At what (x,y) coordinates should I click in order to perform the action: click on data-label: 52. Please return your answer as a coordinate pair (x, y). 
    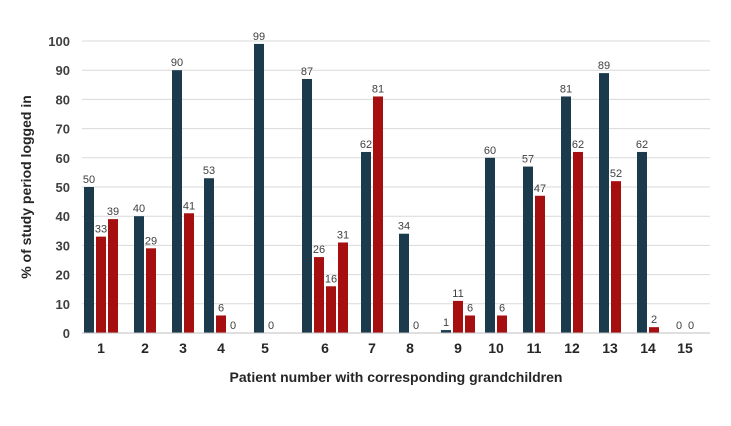
    Looking at the image, I should click on (616, 174).